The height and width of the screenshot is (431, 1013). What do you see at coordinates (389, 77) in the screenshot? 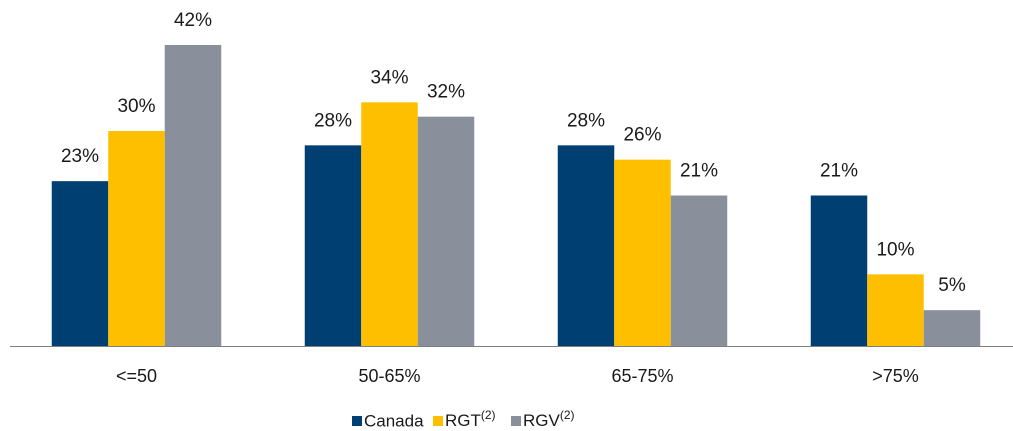
I see `value-label: 34%` at bounding box center [389, 77].